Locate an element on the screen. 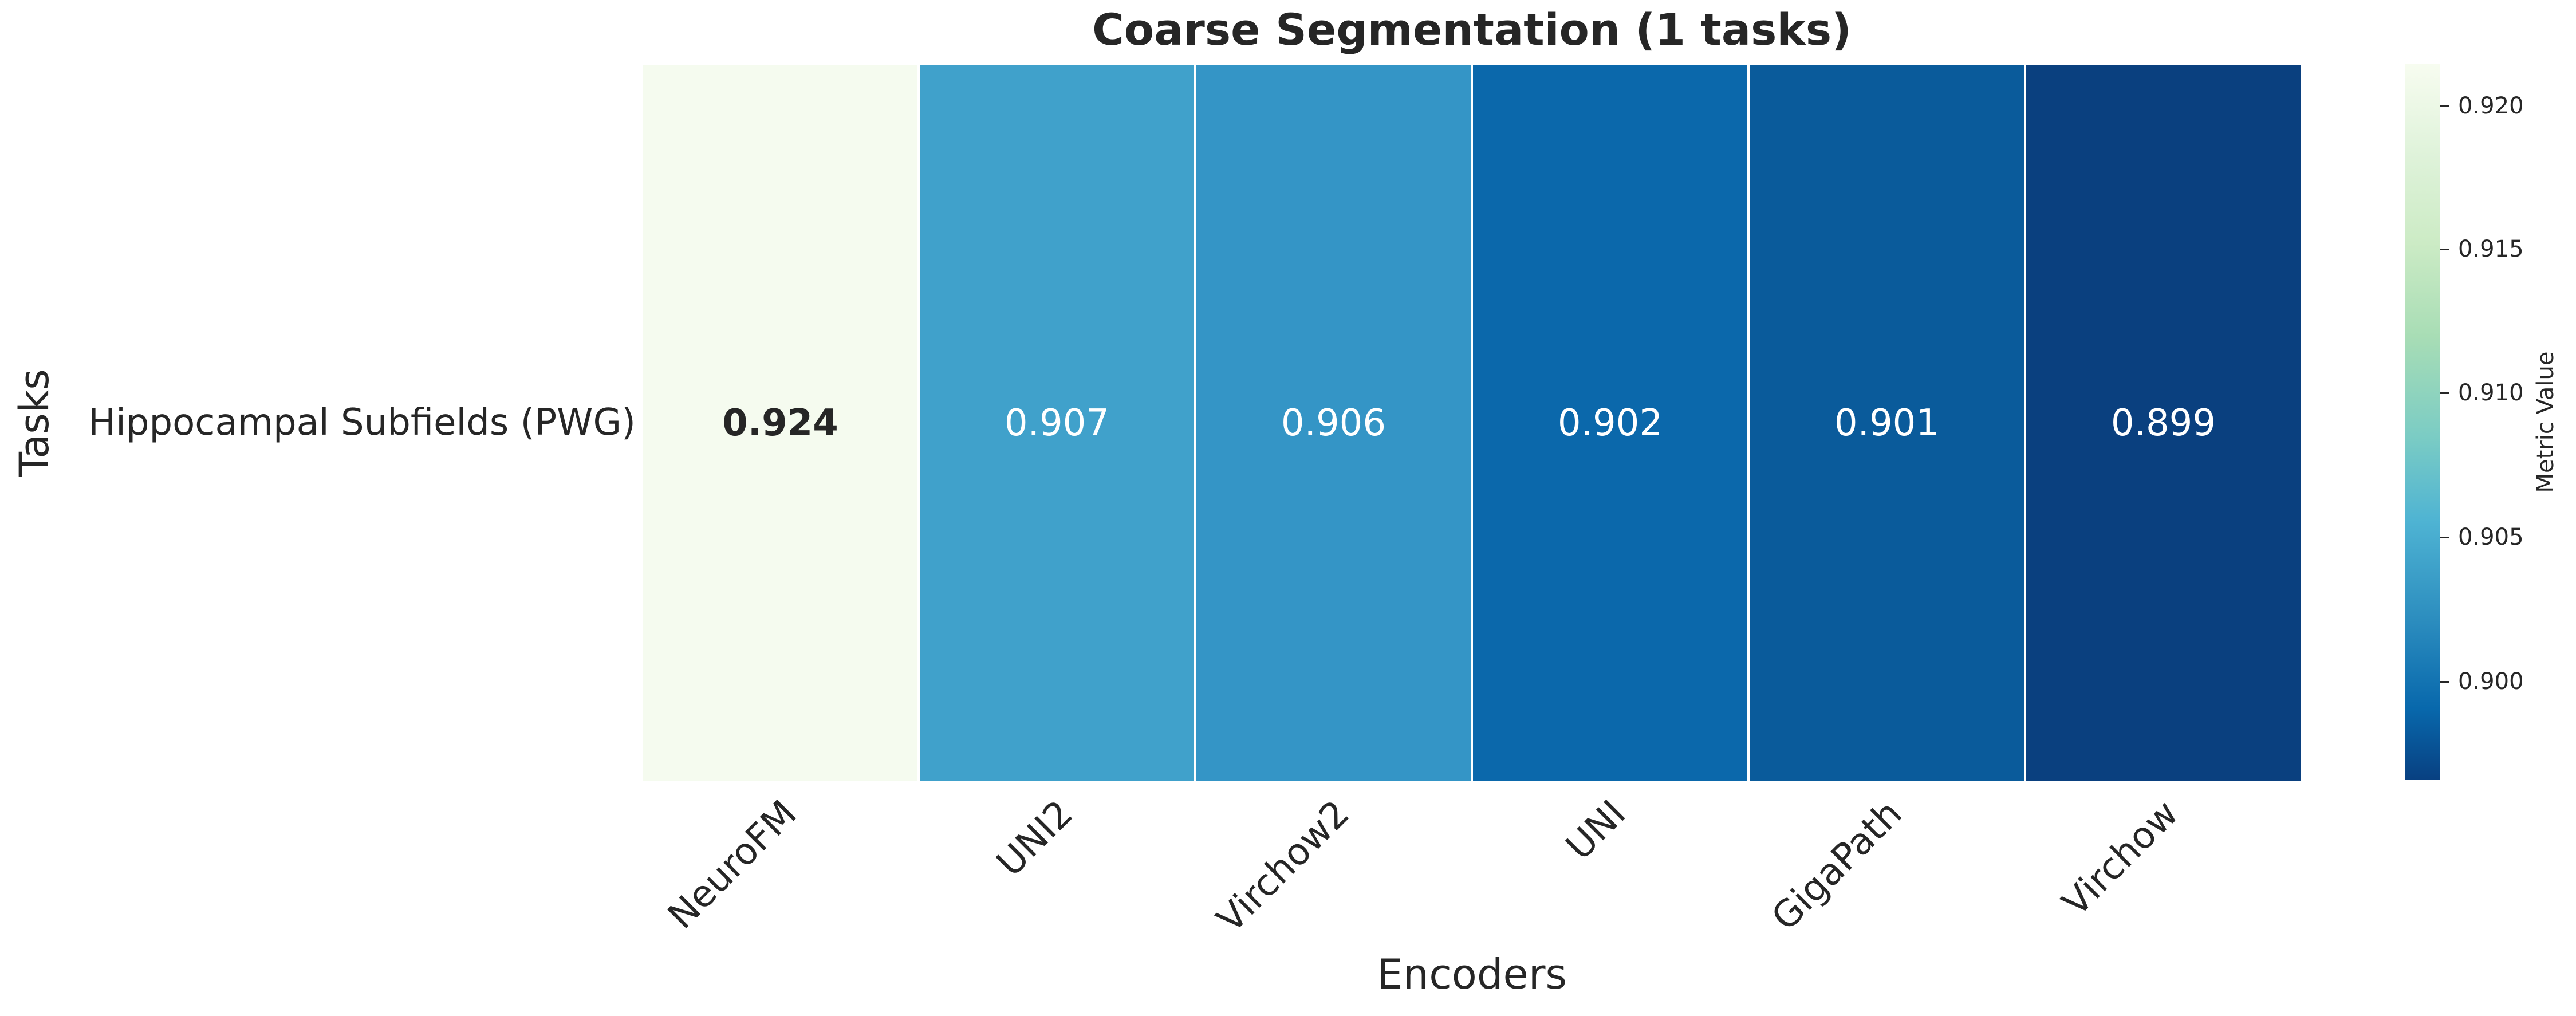 The height and width of the screenshot is (1016, 2576). heatmap-cell: 0.906 is located at coordinates (1333, 423).